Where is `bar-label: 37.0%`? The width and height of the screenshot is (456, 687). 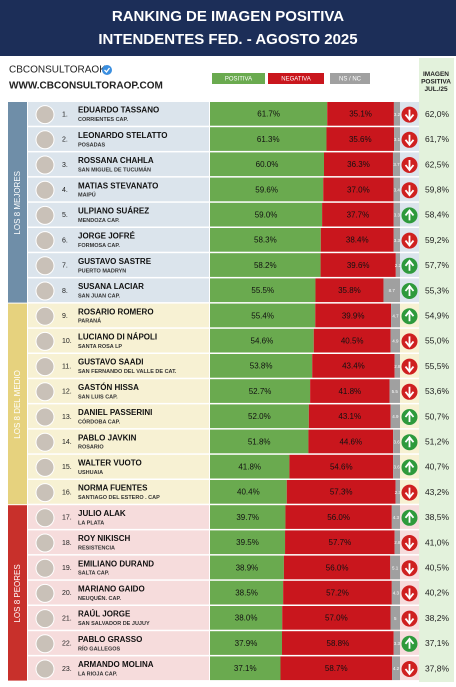 bar-label: 37.0% is located at coordinates (358, 189).